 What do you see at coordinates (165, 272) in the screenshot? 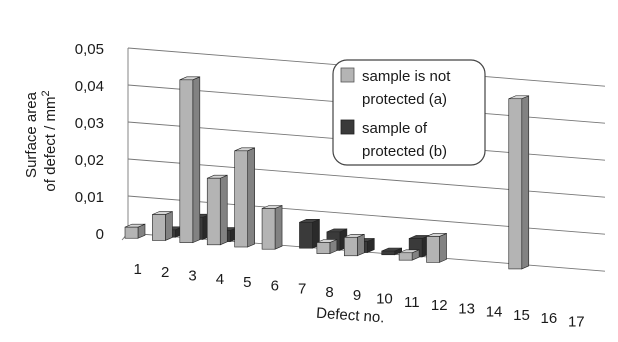
I see `x-tick-label-2: 2` at bounding box center [165, 272].